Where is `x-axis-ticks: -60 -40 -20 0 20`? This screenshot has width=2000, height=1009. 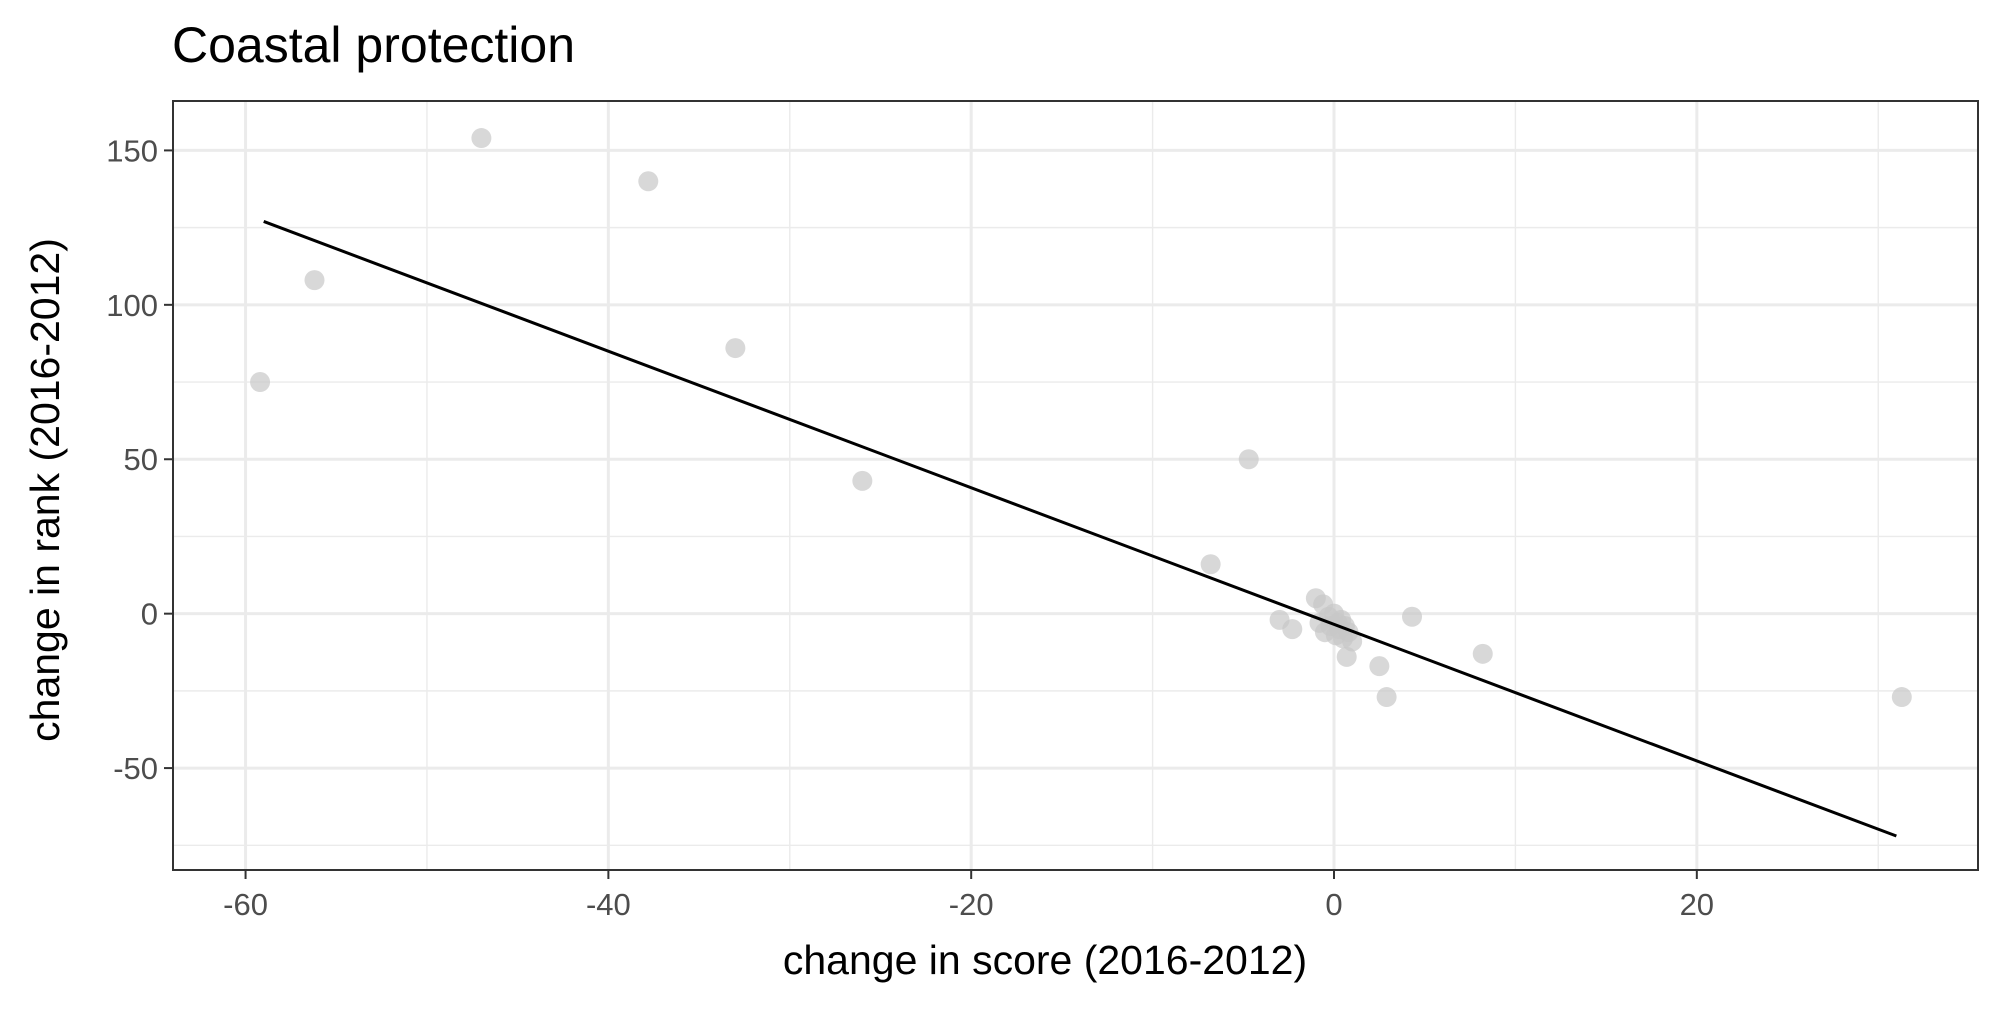
x-axis-ticks: -60 -40 -20 0 20 is located at coordinates (968, 896).